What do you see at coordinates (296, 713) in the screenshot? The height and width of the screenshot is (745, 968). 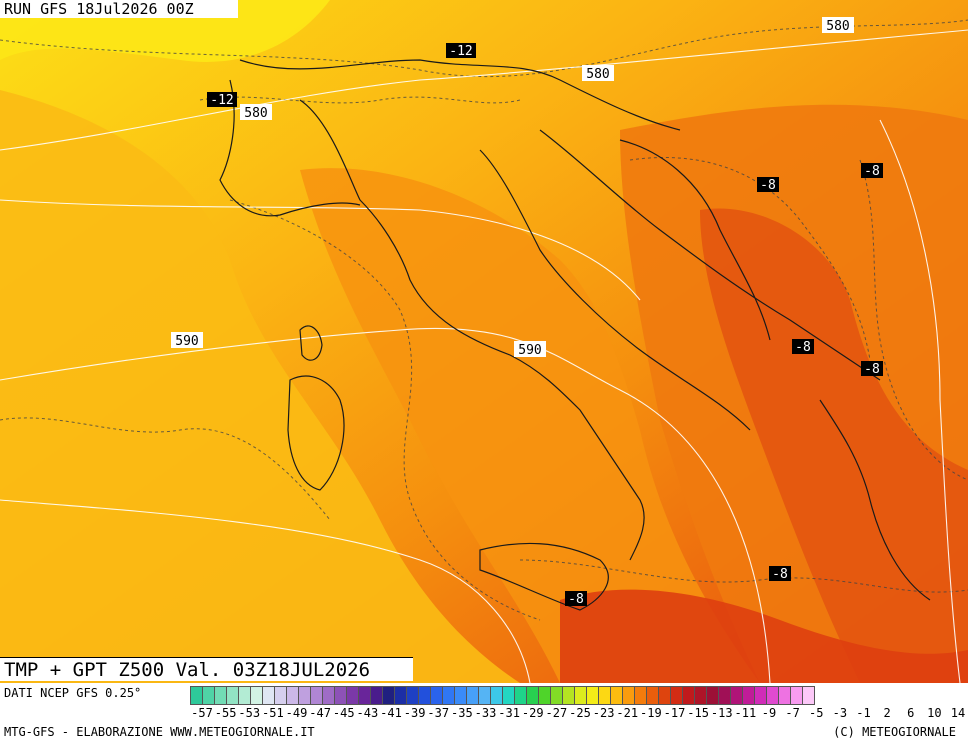 I see `colorbar-tick-label: -49` at bounding box center [296, 713].